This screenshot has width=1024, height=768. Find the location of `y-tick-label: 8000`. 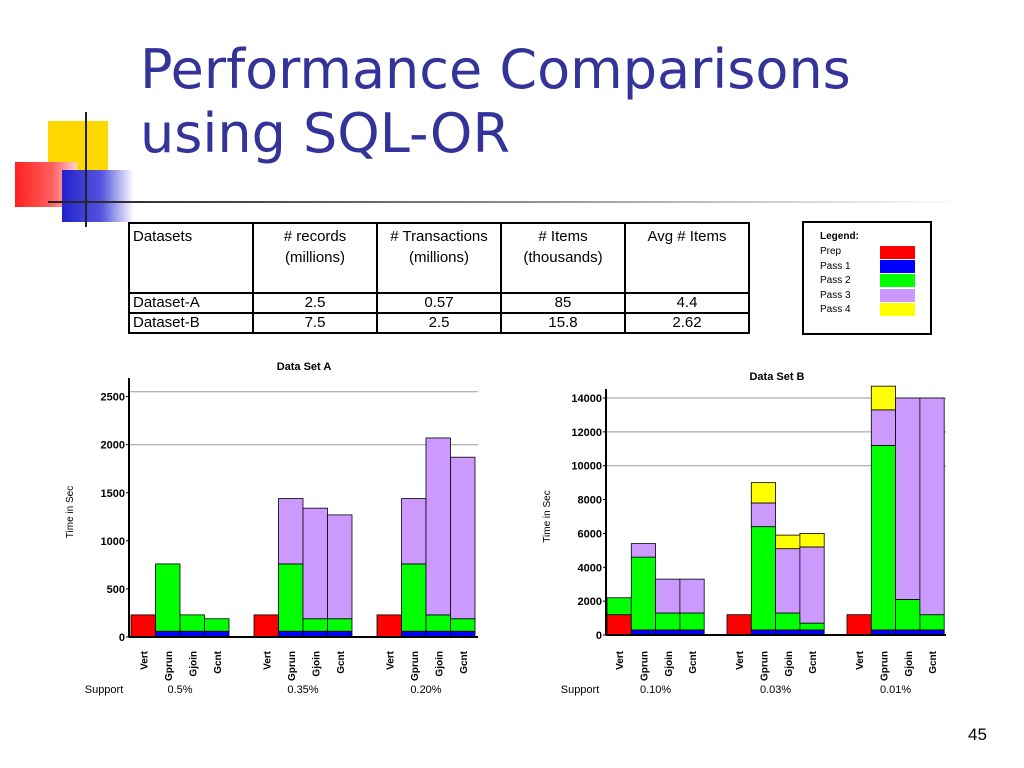

y-tick-label: 8000 is located at coordinates (590, 501).